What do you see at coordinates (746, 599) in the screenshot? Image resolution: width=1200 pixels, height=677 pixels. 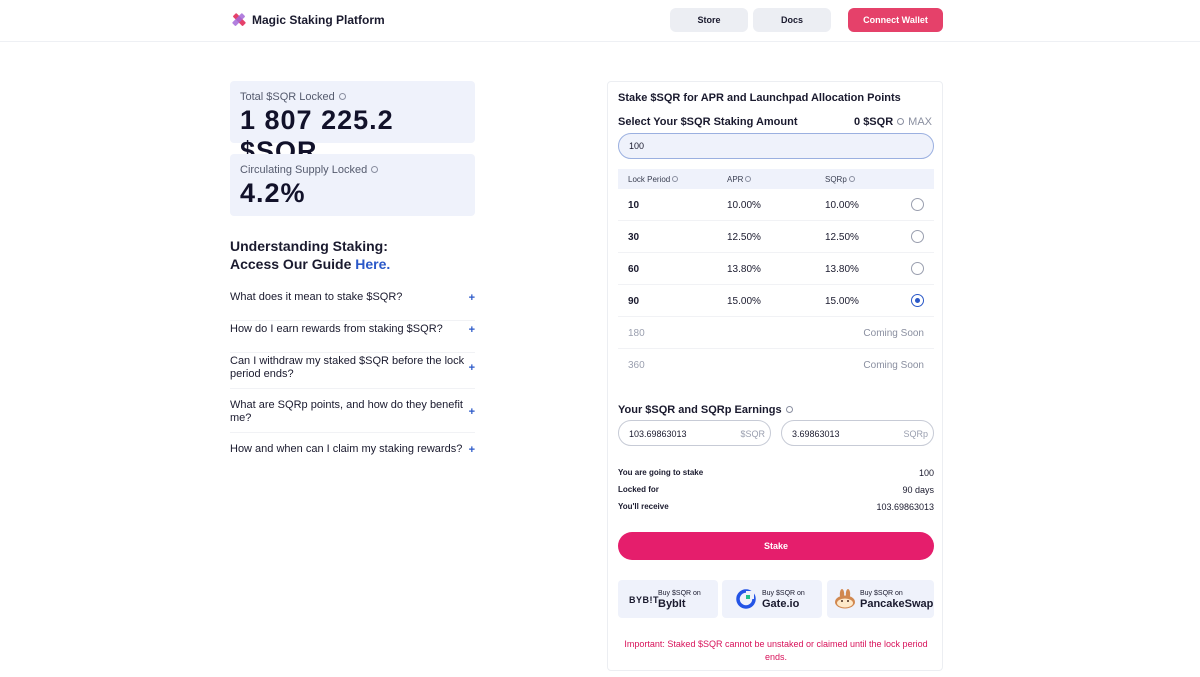 I see `gateio-logo-icon` at bounding box center [746, 599].